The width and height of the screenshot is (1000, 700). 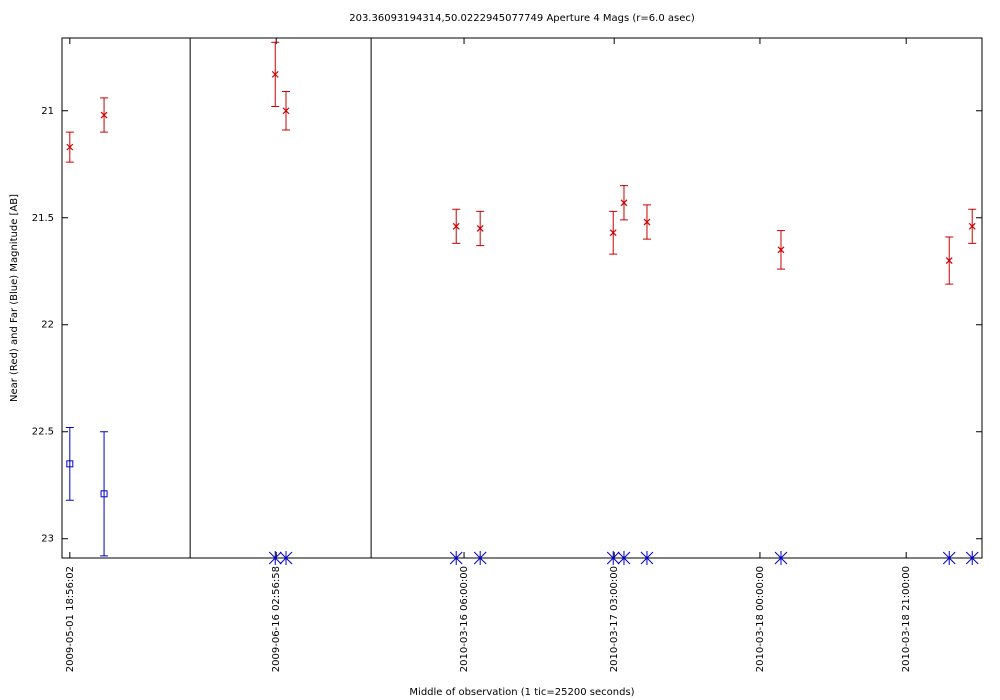 What do you see at coordinates (760, 619) in the screenshot?
I see `x-tick-label: 2010-03-18 00:00:00` at bounding box center [760, 619].